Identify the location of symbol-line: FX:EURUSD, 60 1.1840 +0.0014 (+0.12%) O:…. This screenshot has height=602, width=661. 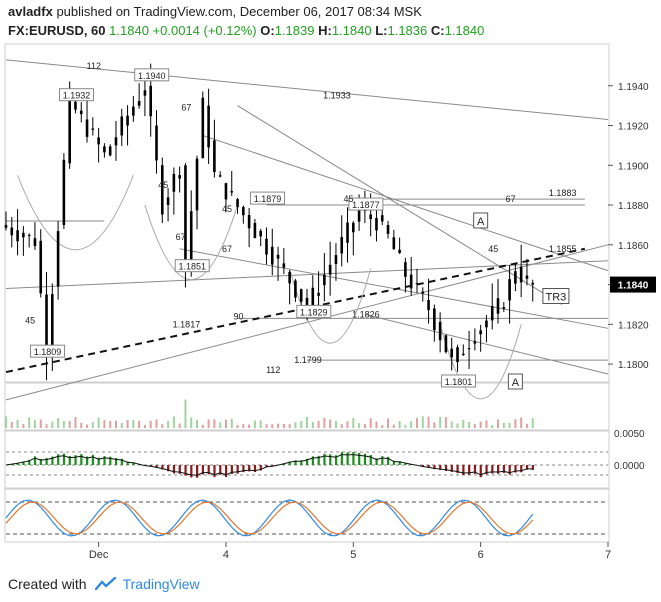
(246, 30).